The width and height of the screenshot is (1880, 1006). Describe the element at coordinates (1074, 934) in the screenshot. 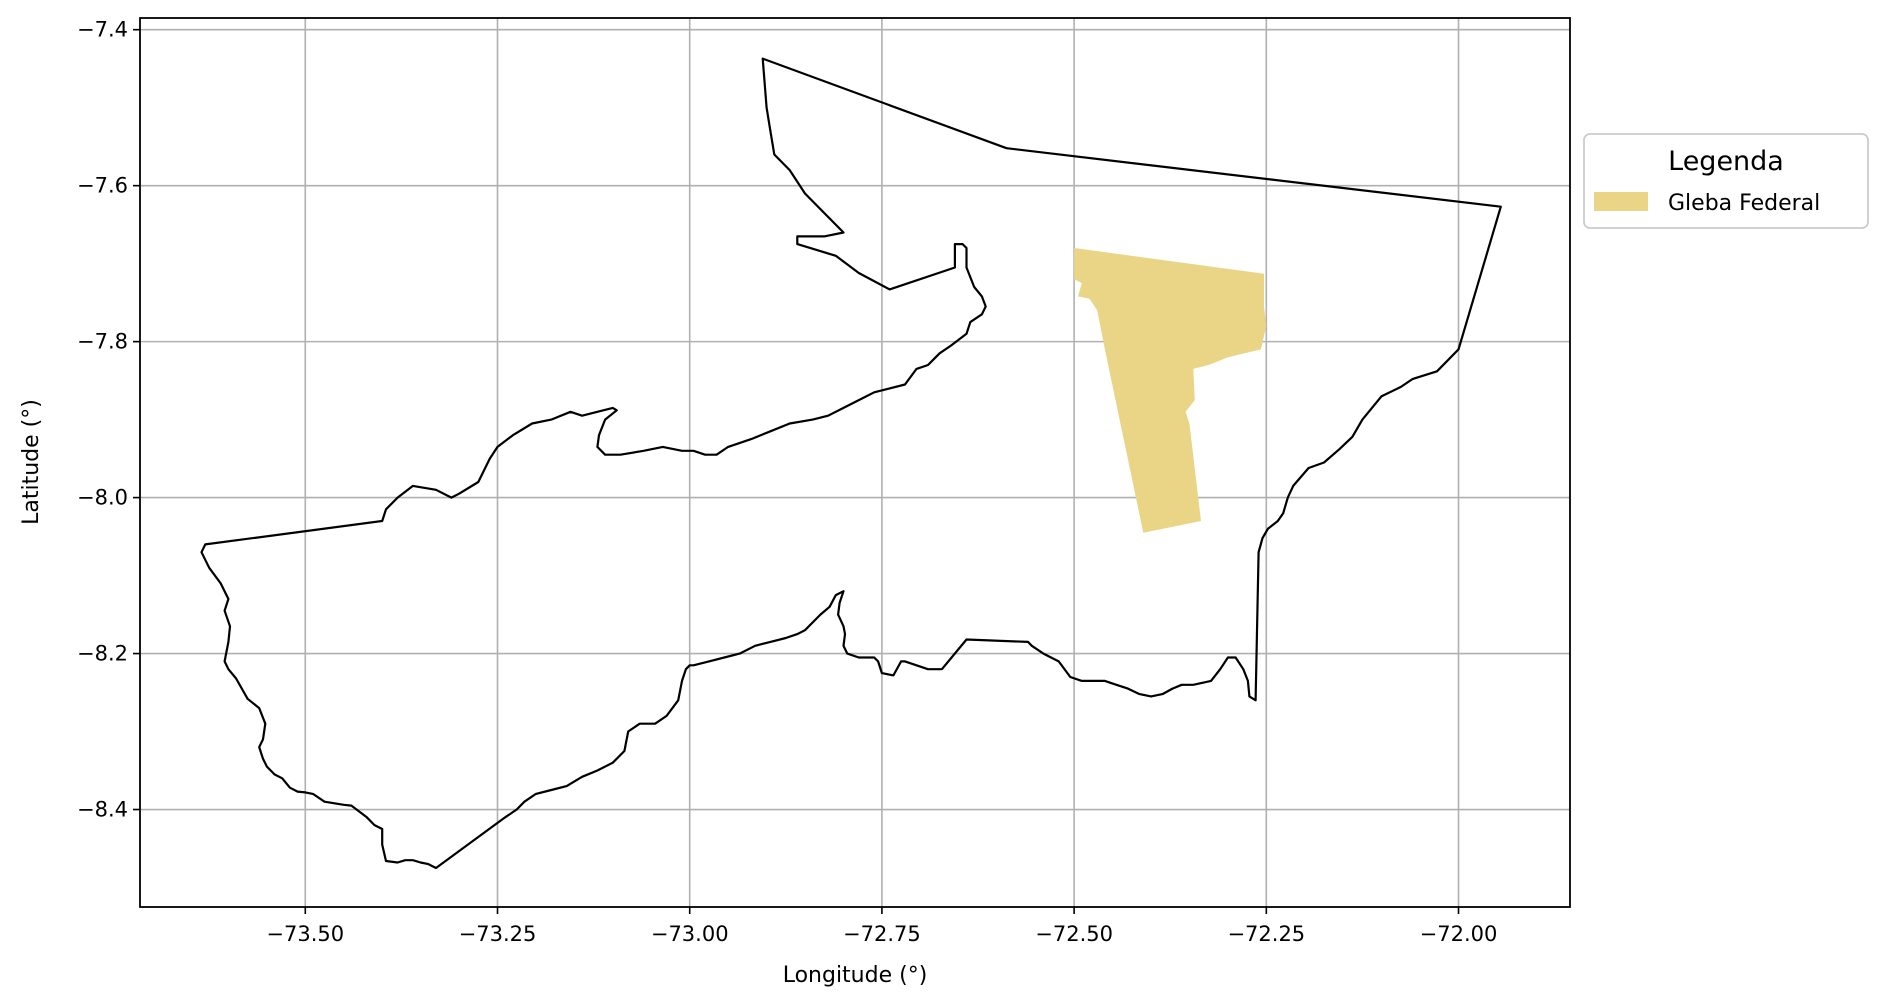

I see `x-tick-label: −72.50` at that location.